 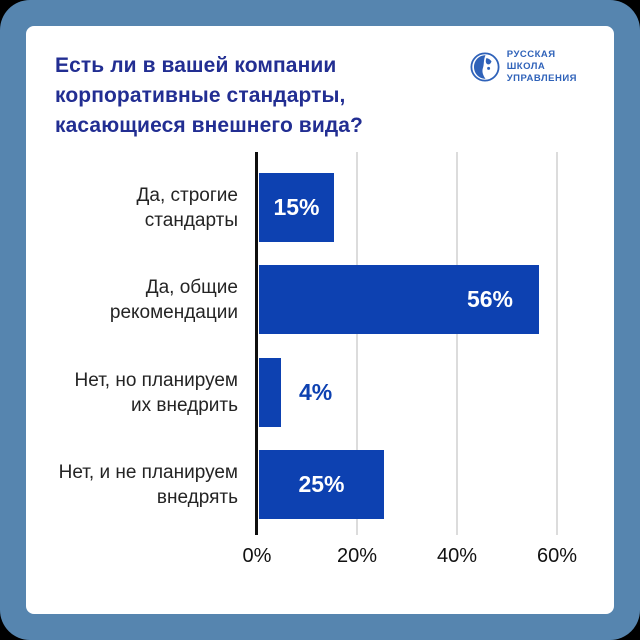 What do you see at coordinates (256, 343) in the screenshot?
I see `y-axis-line` at bounding box center [256, 343].